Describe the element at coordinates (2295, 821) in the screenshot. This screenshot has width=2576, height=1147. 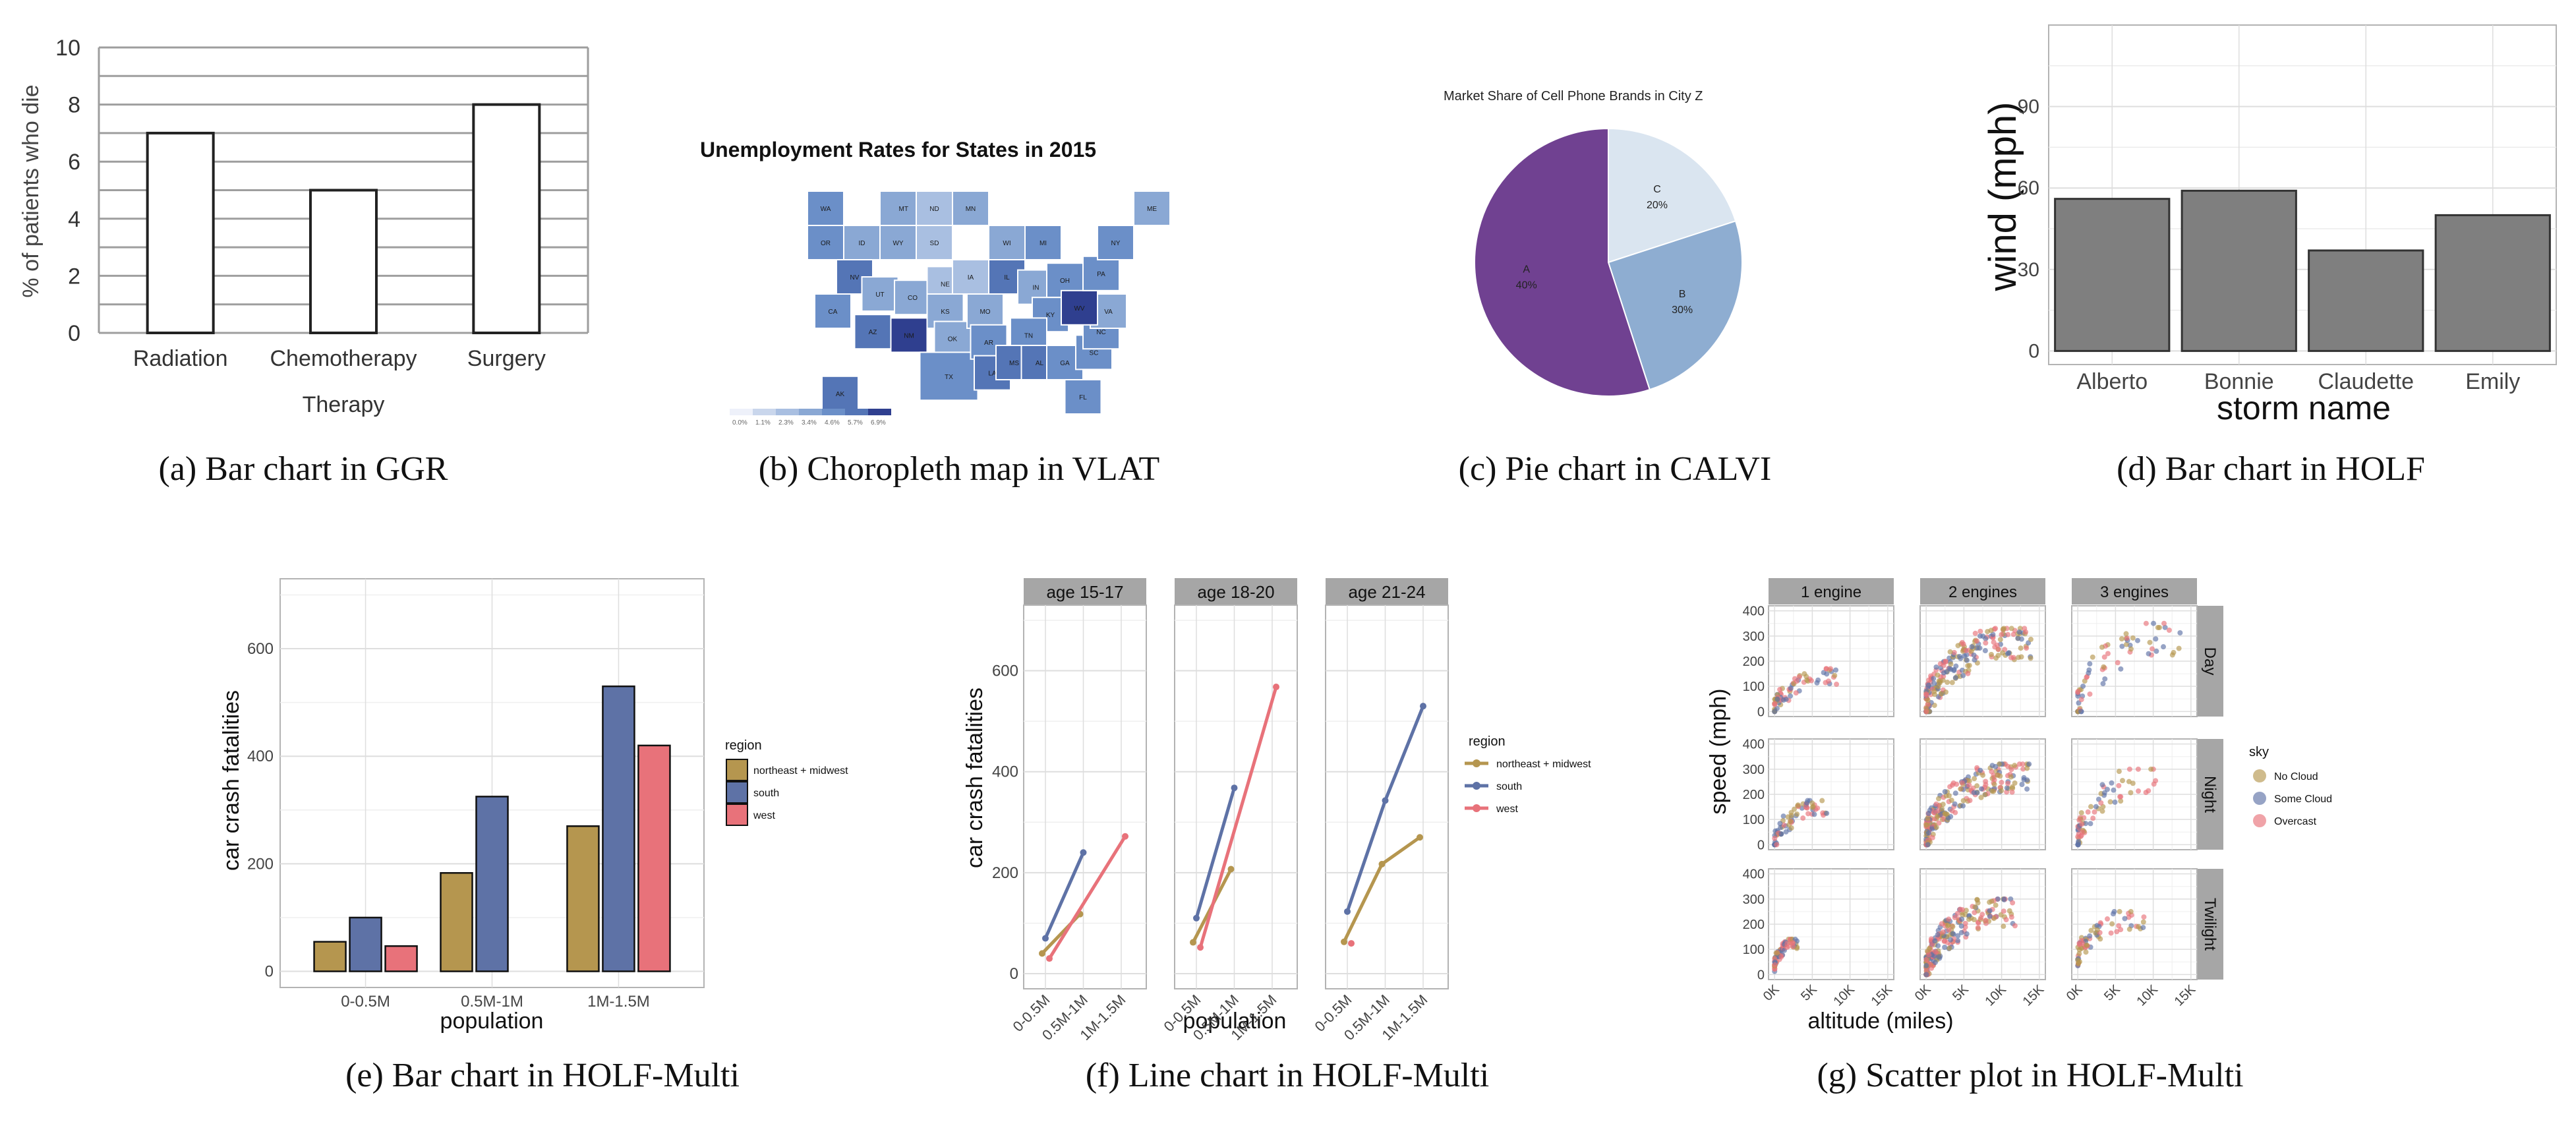
I see `legend-label: Overcast` at that location.